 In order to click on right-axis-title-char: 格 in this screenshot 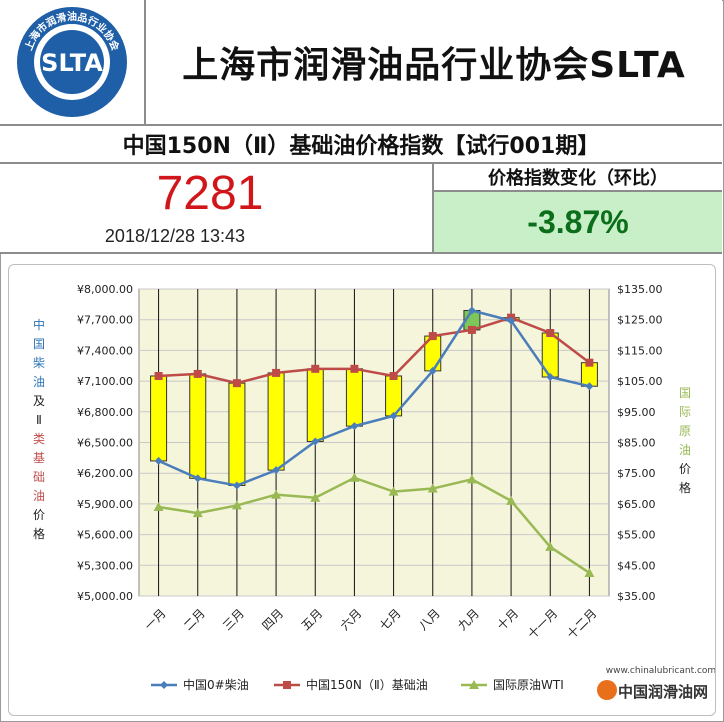, I will do `click(685, 487)`.